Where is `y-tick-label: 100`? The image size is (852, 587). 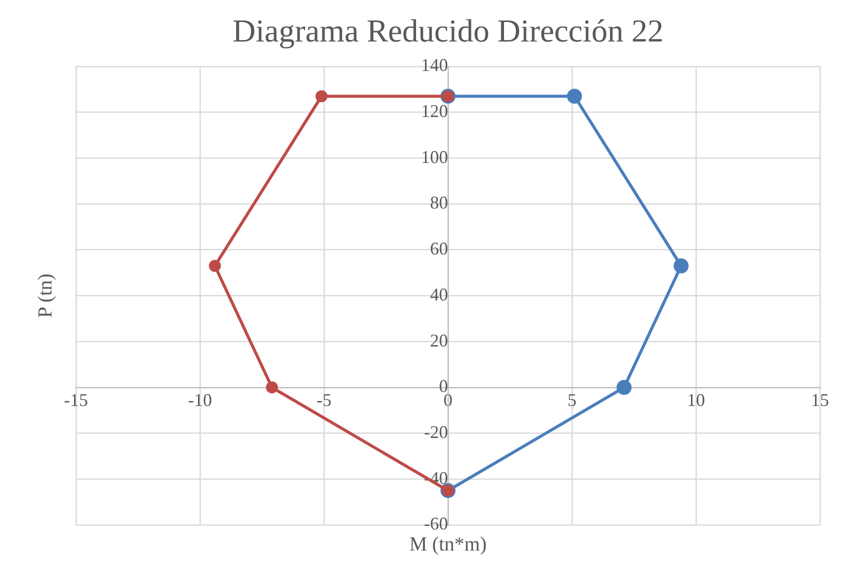
y-tick-label: 100 is located at coordinates (434, 156).